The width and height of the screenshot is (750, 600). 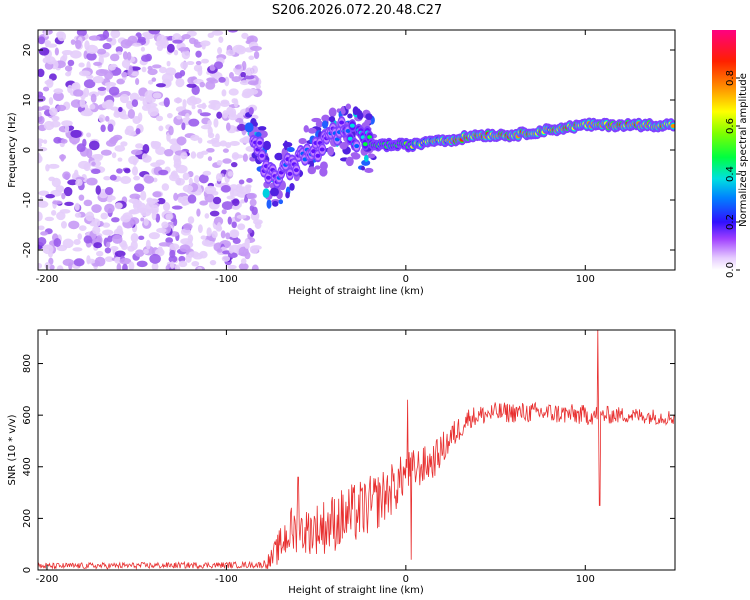 What do you see at coordinates (27, 50) in the screenshot?
I see `spectrogram-ytick-label: 20` at bounding box center [27, 50].